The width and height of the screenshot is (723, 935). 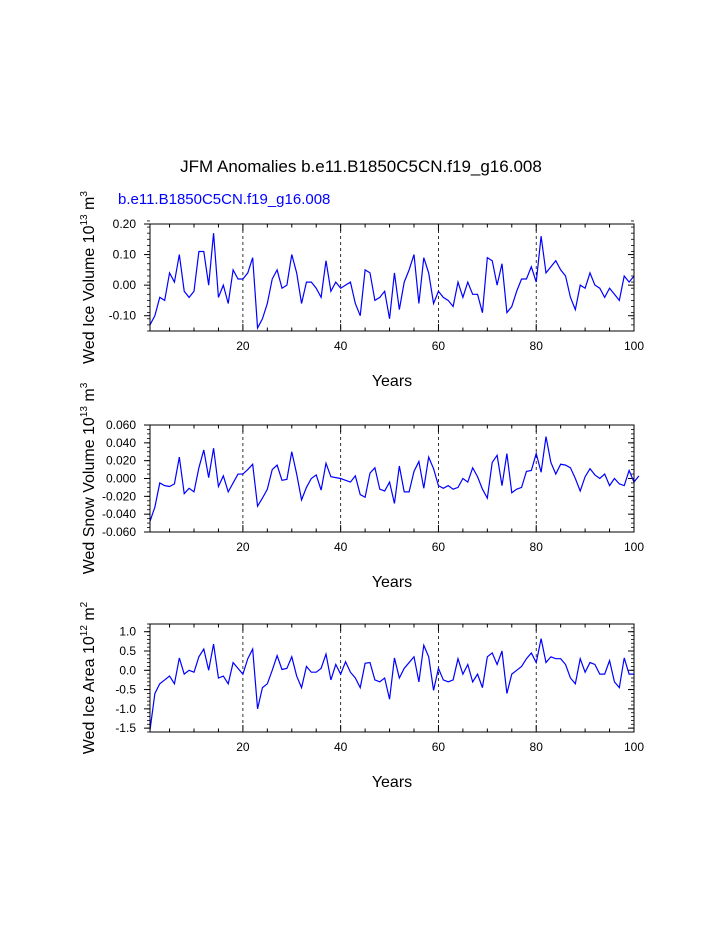 I want to click on ytick-label: 0.20, so click(x=125, y=224).